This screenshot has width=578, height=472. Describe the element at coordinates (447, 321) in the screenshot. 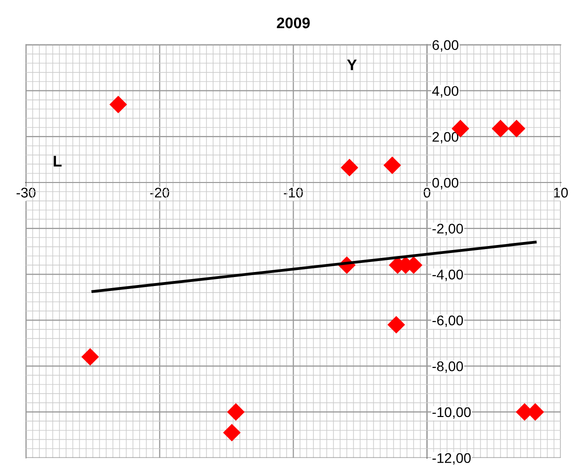

I see `y-tick-label: -6,00` at that location.